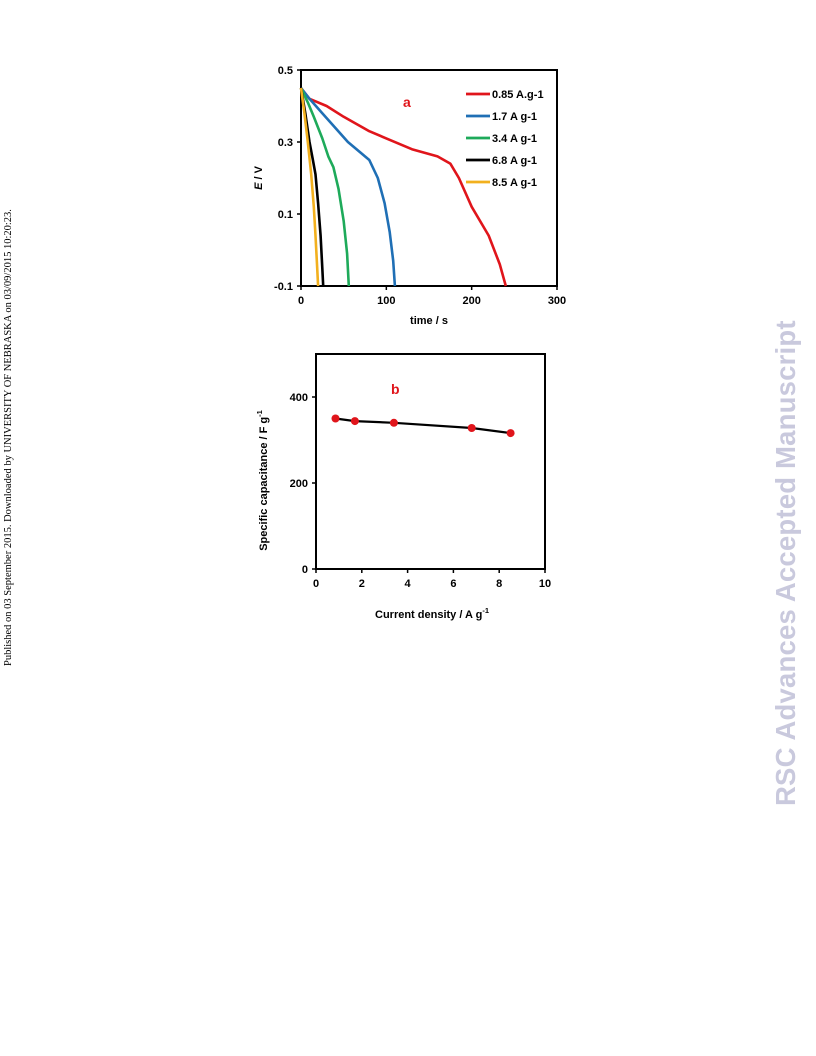 This screenshot has width=816, height=1056. What do you see at coordinates (285, 143) in the screenshot?
I see `panel-a-y-tick-label: 0.3` at bounding box center [285, 143].